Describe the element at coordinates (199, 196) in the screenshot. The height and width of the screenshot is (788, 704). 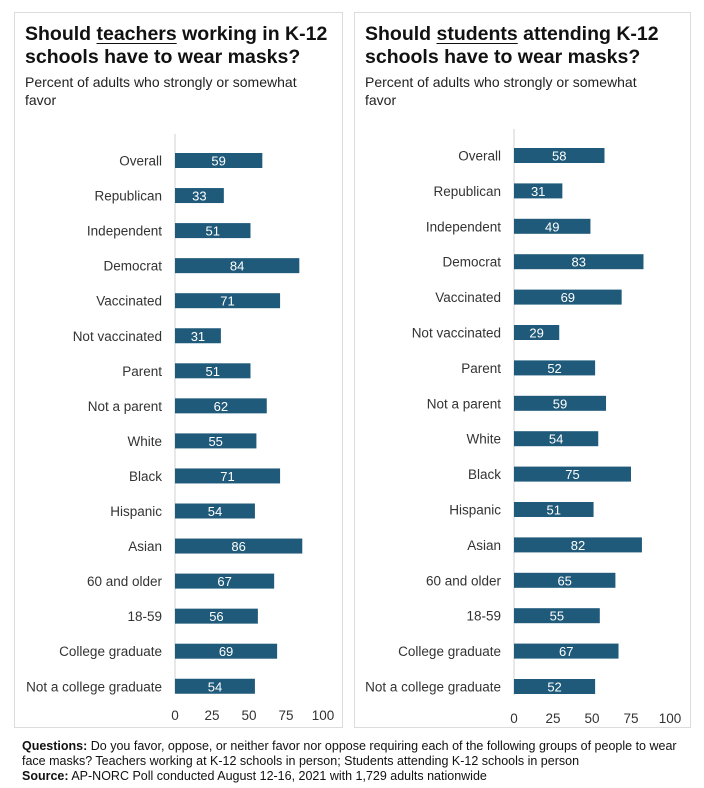
I see `bar-value-label: 33` at that location.